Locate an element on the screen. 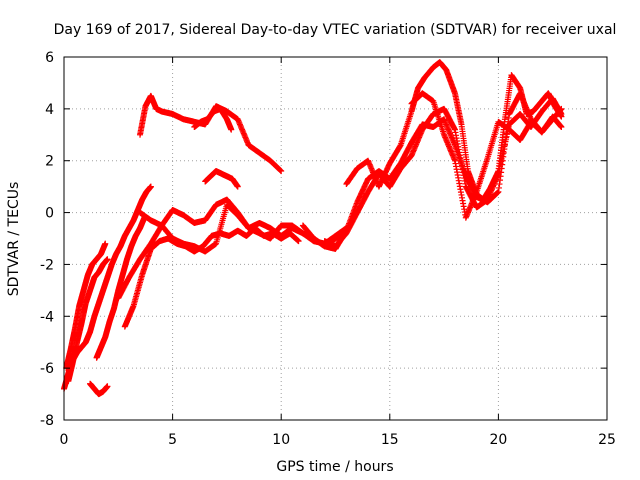  series-track-e is located at coordinates (120, 287).